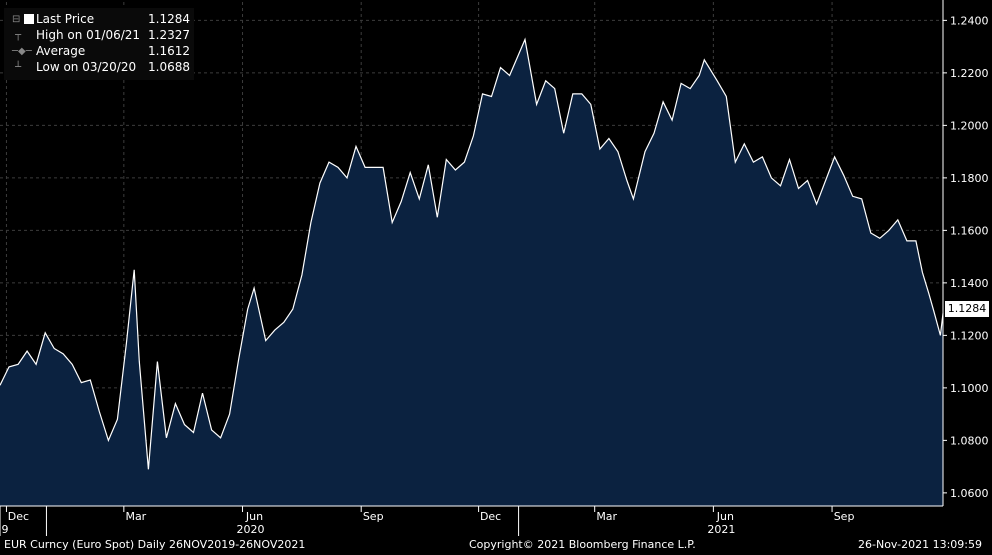 Image resolution: width=992 pixels, height=555 pixels. Describe the element at coordinates (969, 20) in the screenshot. I see `y-tick-label: 1.2400` at that location.